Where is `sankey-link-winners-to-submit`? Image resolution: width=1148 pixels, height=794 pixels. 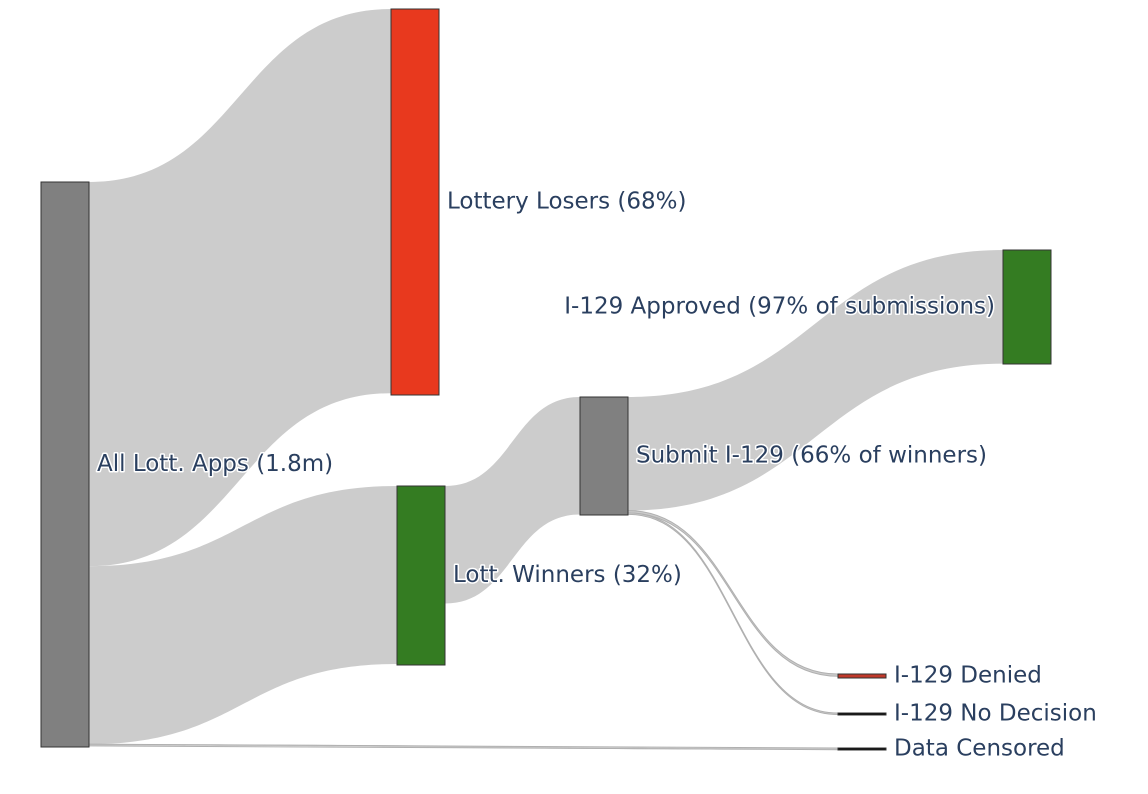 sankey-link-winners-to-submit is located at coordinates (512, 500).